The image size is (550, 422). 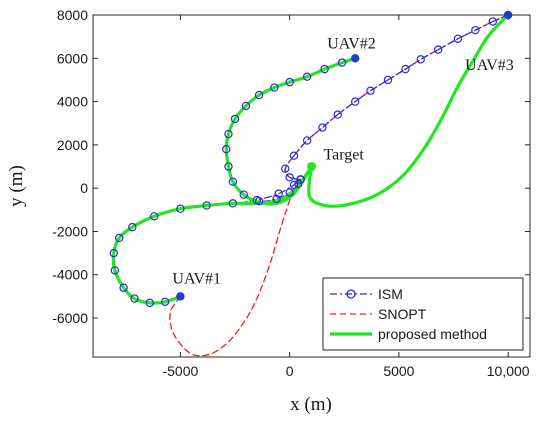 What do you see at coordinates (70, 231) in the screenshot?
I see `y-tick-label: -2000` at bounding box center [70, 231].